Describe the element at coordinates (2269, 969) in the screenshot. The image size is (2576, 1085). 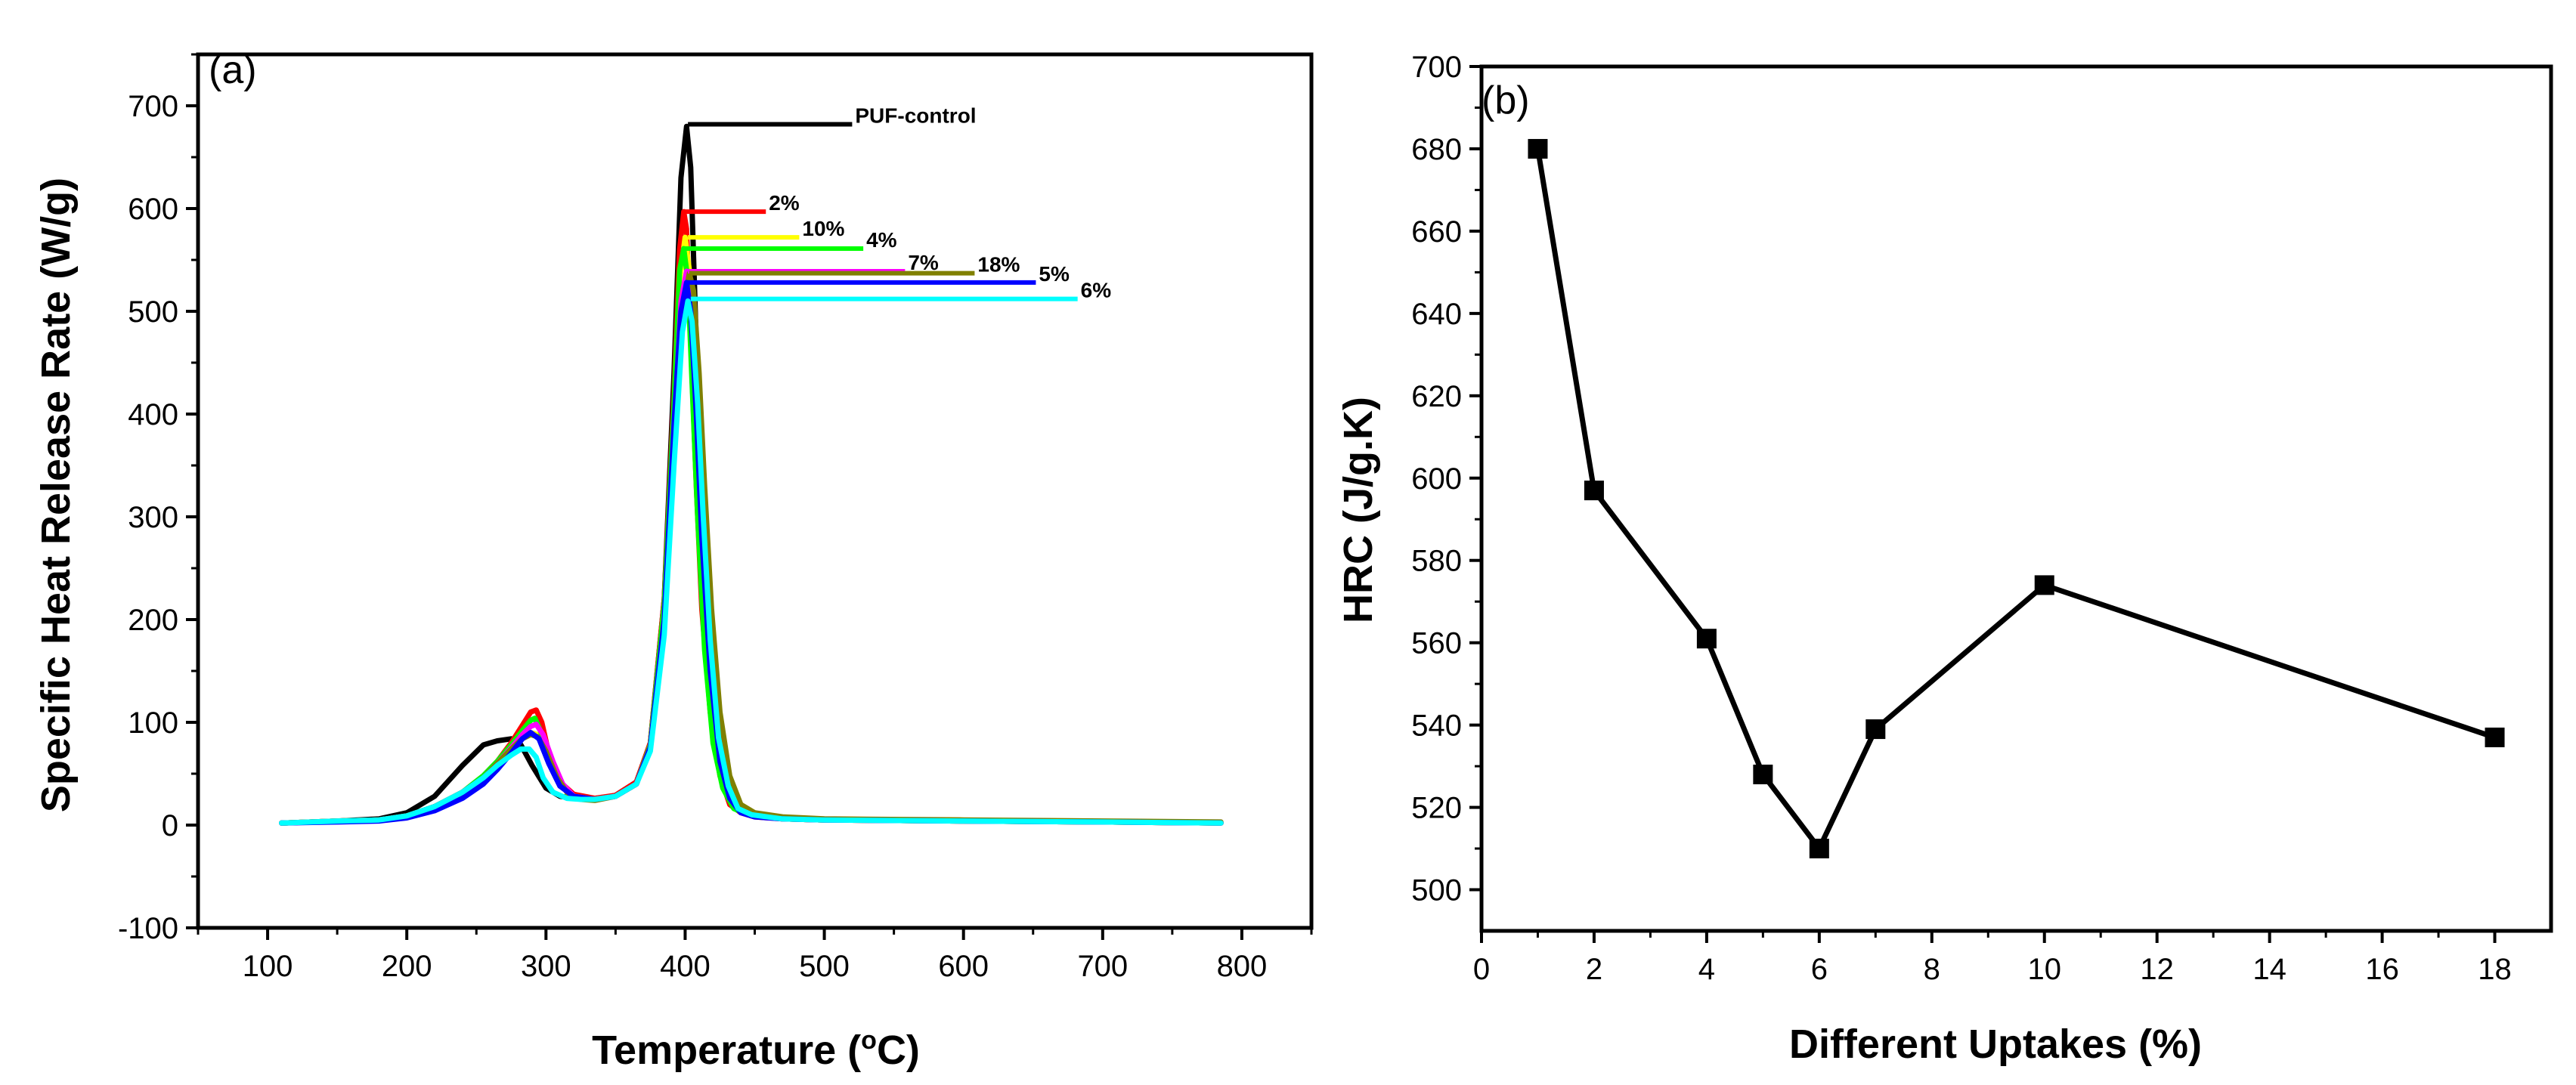
I see `panel-b-x-tick-label: 14` at that location.